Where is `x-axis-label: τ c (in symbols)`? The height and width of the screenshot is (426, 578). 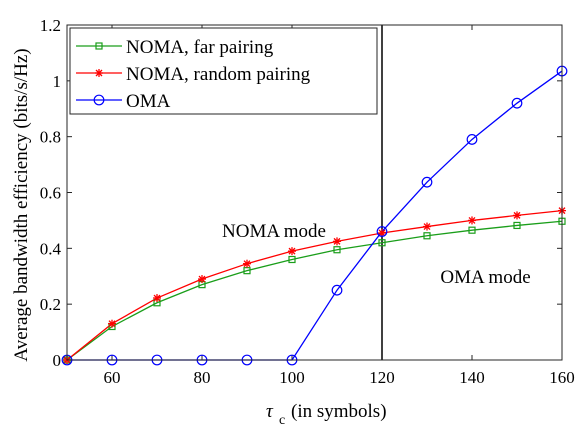 x-axis-label: τ c (in symbols) is located at coordinates (326, 413).